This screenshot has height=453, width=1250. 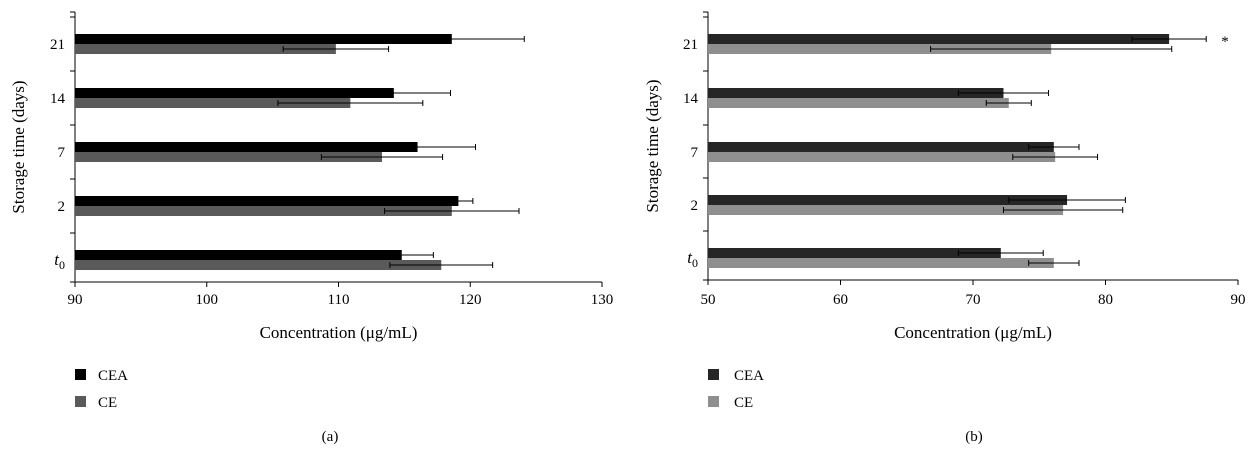 I want to click on x-tick-label: 50, so click(x=708, y=300).